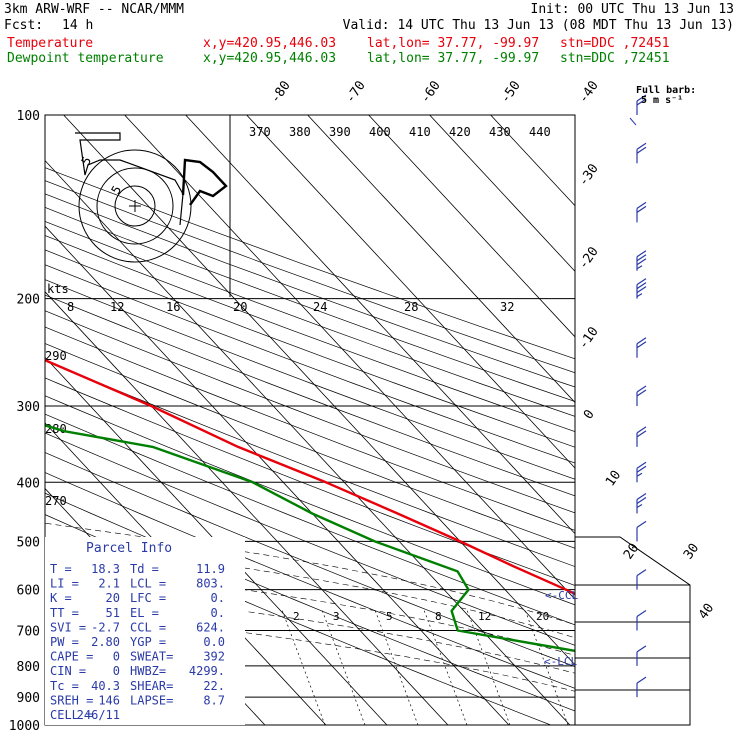  I want to click on mixing-ratio-label: 5, so click(389, 616).